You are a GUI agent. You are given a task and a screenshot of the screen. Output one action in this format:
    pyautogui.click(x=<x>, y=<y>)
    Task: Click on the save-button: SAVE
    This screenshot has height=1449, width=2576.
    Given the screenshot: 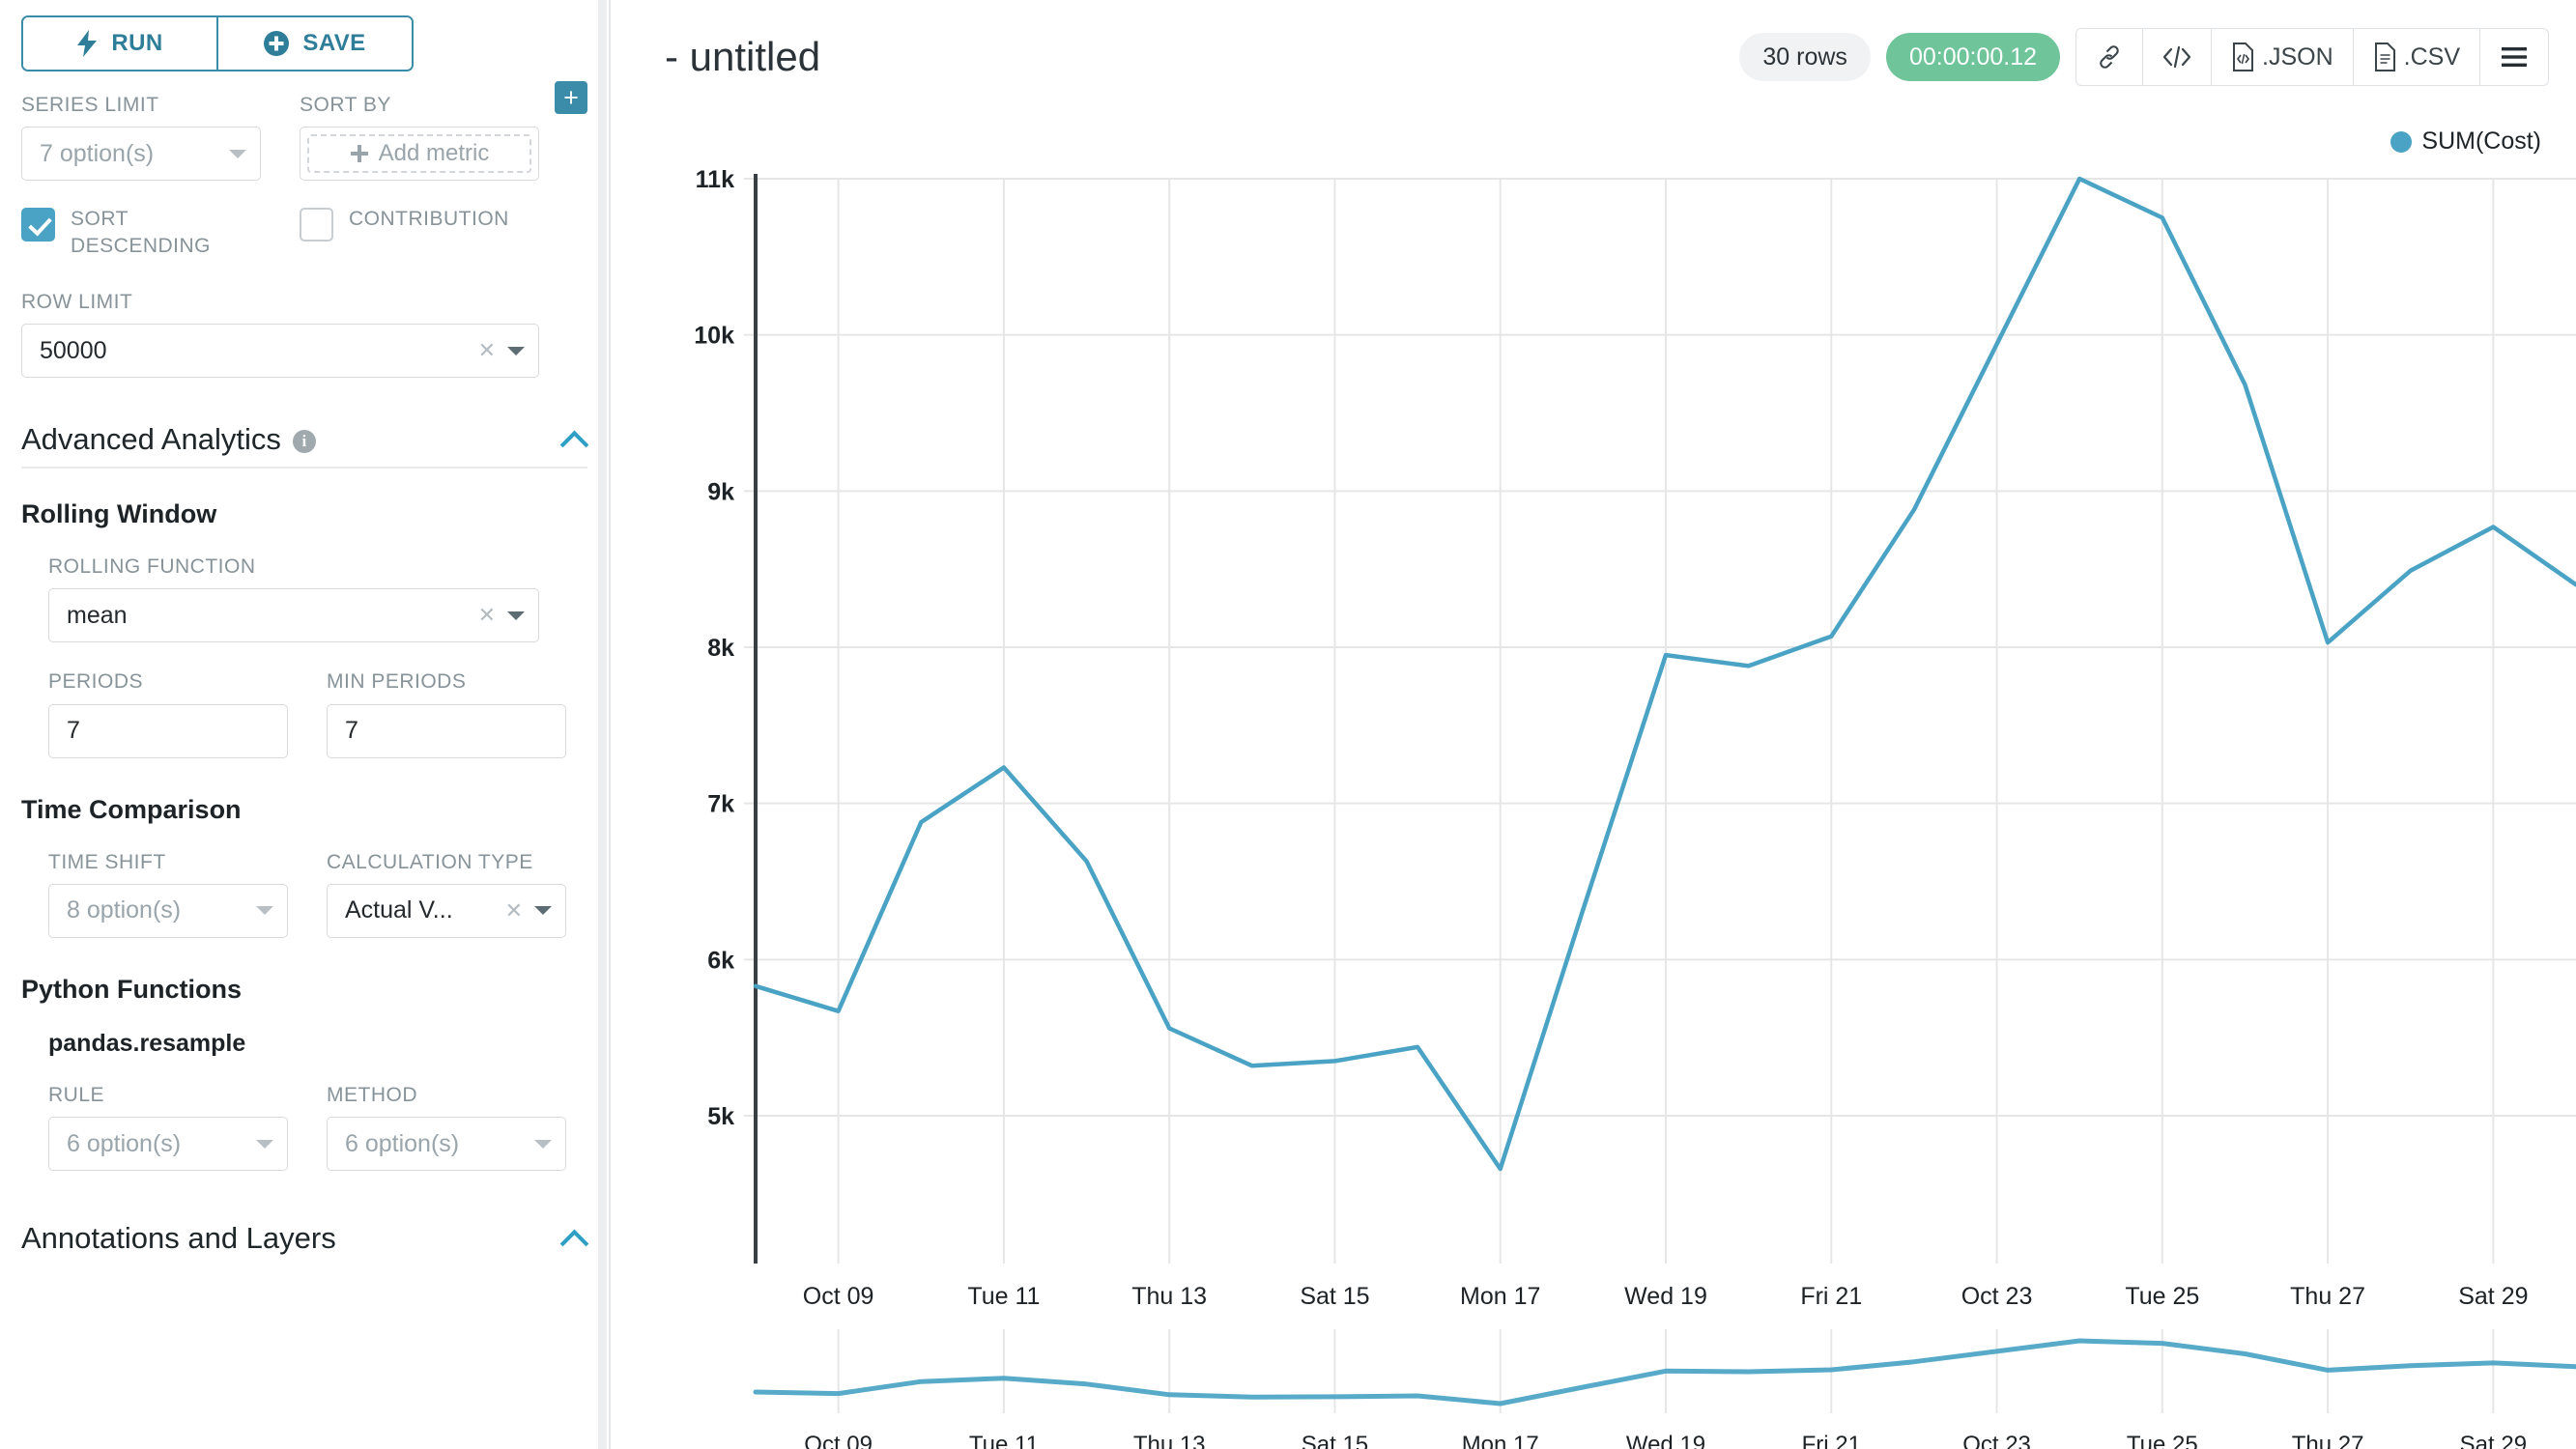 What is the action you would take?
    pyautogui.click(x=314, y=43)
    